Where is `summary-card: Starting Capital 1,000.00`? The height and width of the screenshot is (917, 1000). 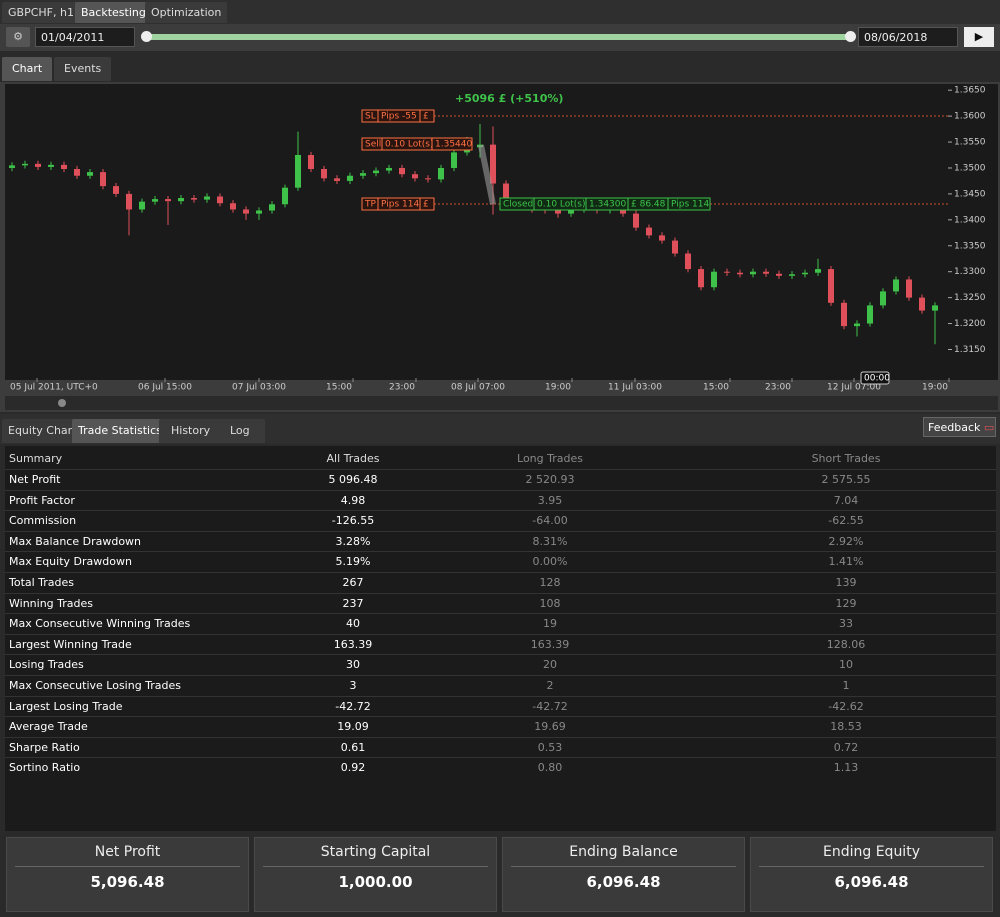 summary-card: Starting Capital 1,000.00 is located at coordinates (375, 874).